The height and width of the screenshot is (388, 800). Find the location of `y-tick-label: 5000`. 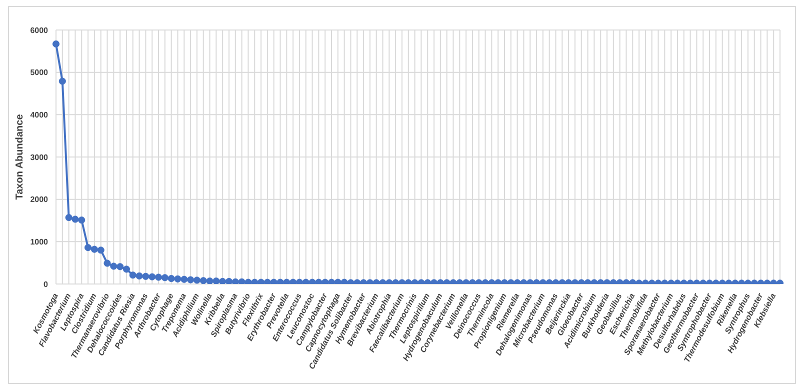

y-tick-label: 5000 is located at coordinates (39, 73).